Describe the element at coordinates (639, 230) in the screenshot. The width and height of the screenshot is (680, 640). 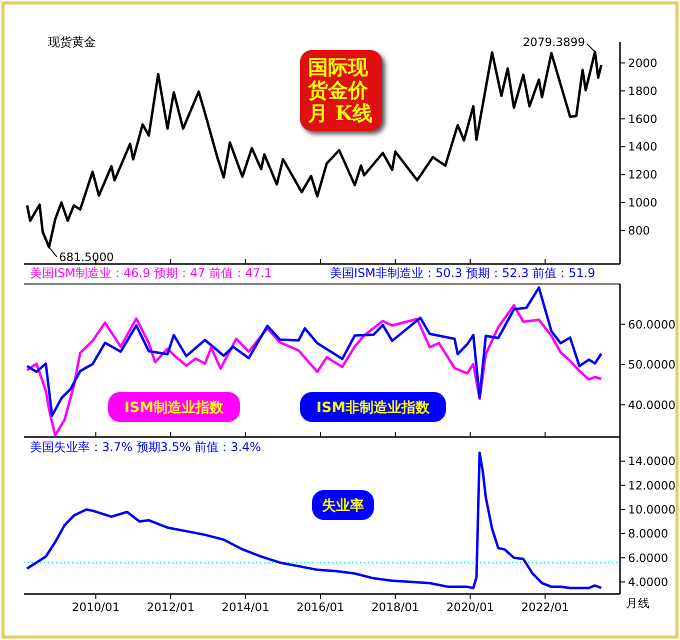
I see `y-tick-label: 800` at that location.